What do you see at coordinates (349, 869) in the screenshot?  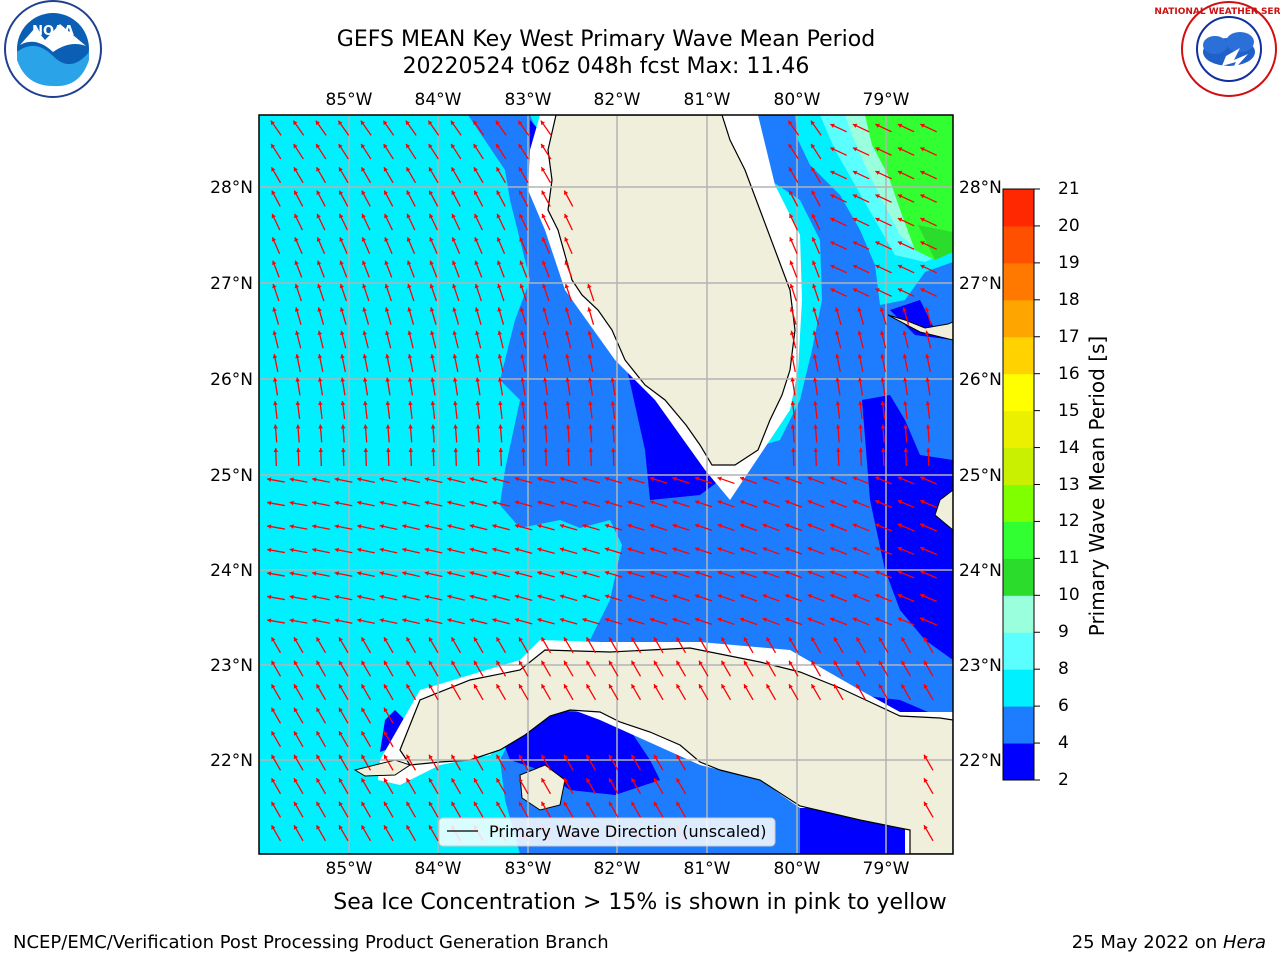 I see `lon-label-bottom: 85°W` at bounding box center [349, 869].